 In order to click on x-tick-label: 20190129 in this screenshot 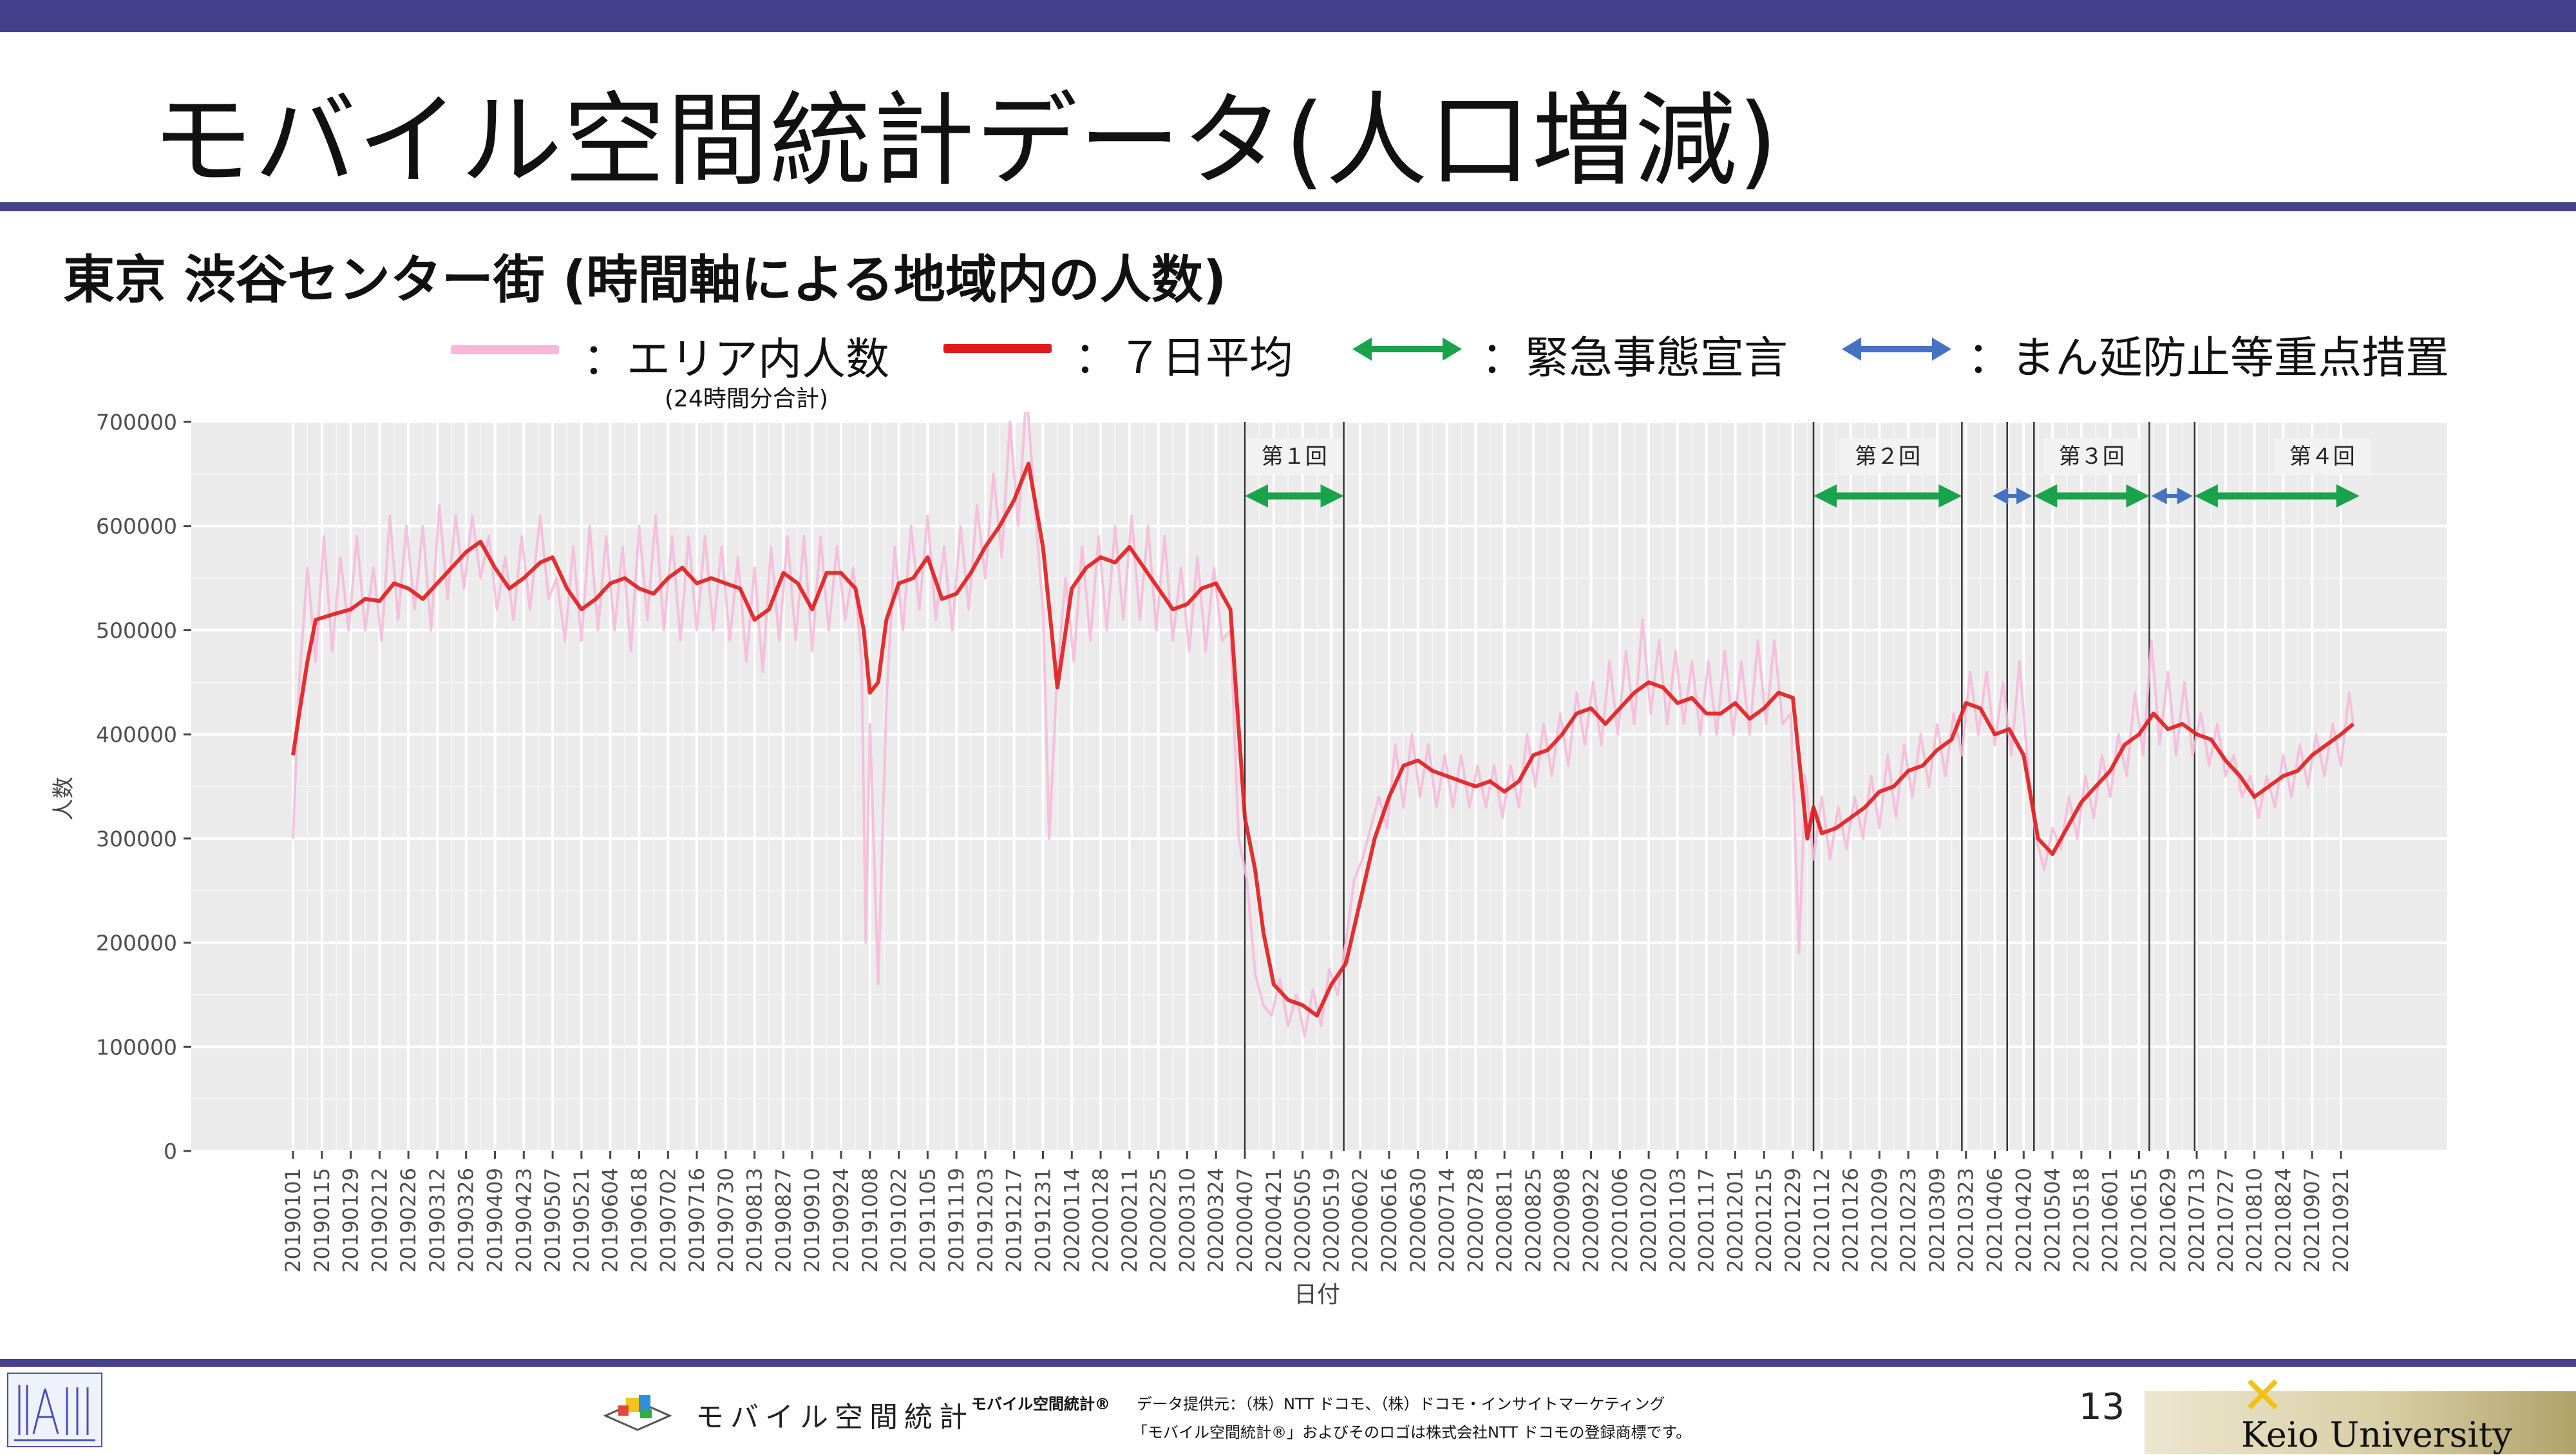, I will do `click(351, 1220)`.